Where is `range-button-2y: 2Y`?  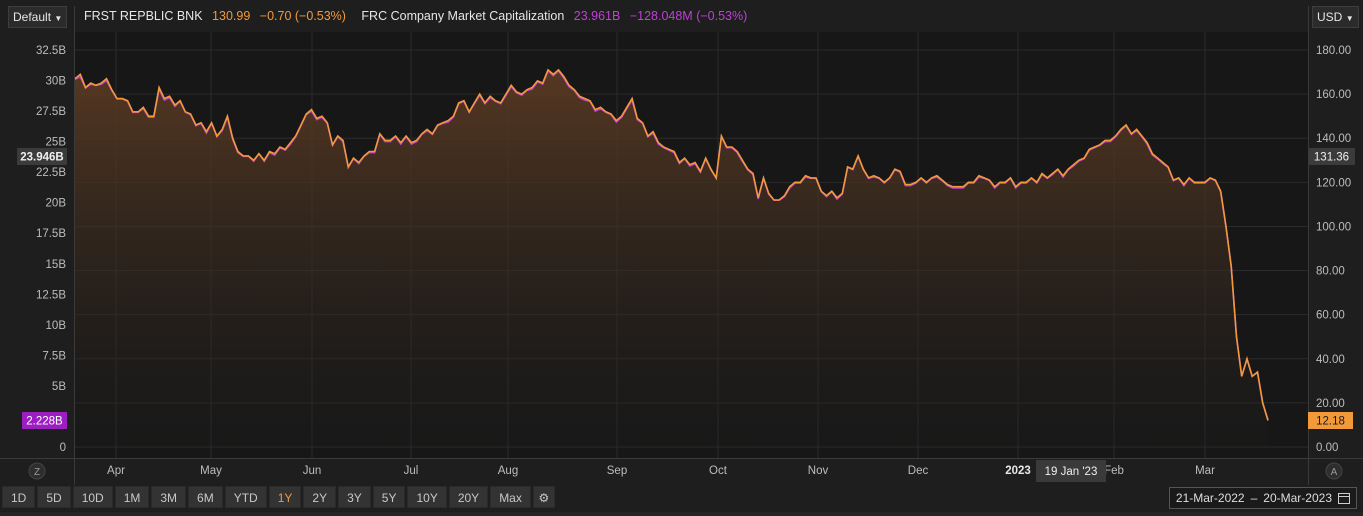
range-button-2y: 2Y is located at coordinates (320, 497).